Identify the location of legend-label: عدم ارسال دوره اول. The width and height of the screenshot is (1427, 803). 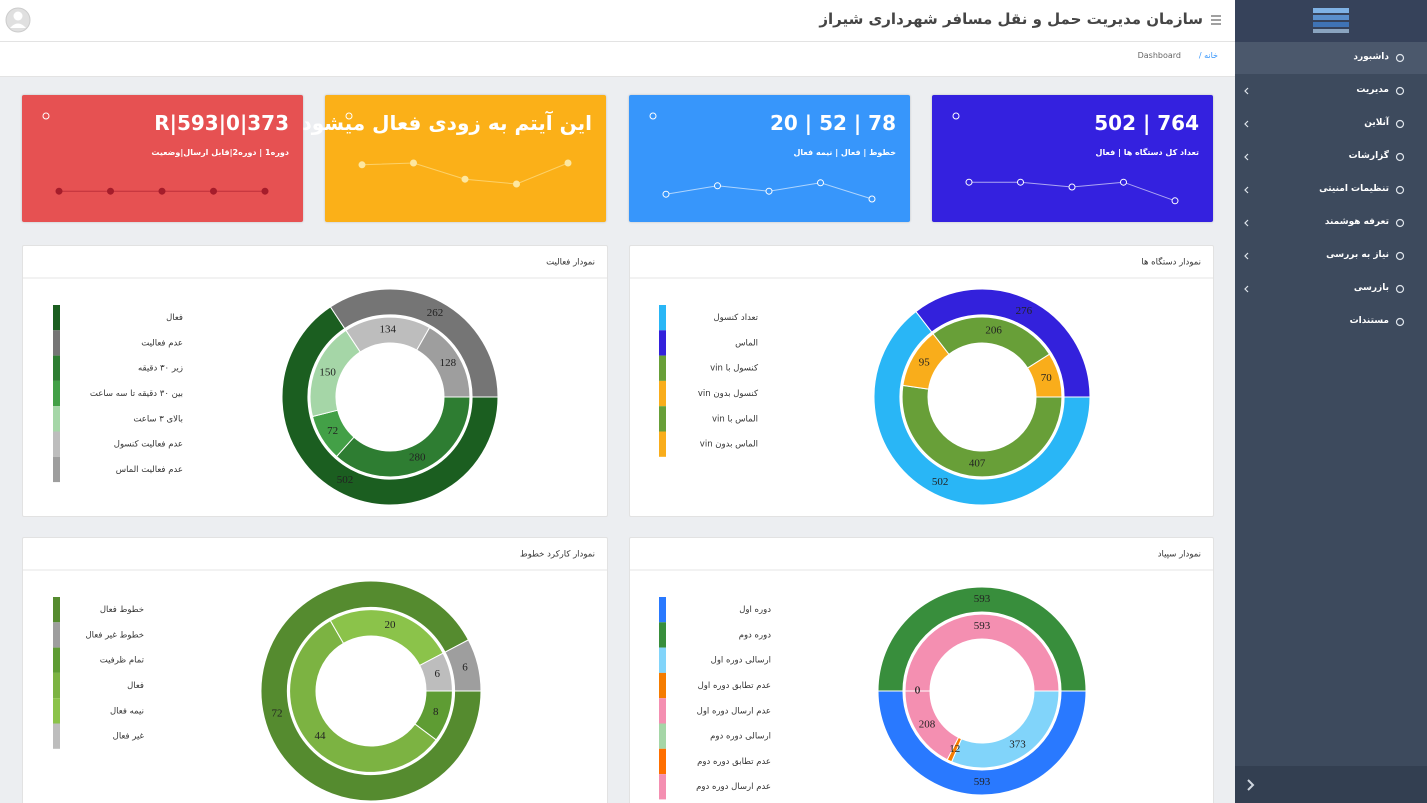
(734, 711).